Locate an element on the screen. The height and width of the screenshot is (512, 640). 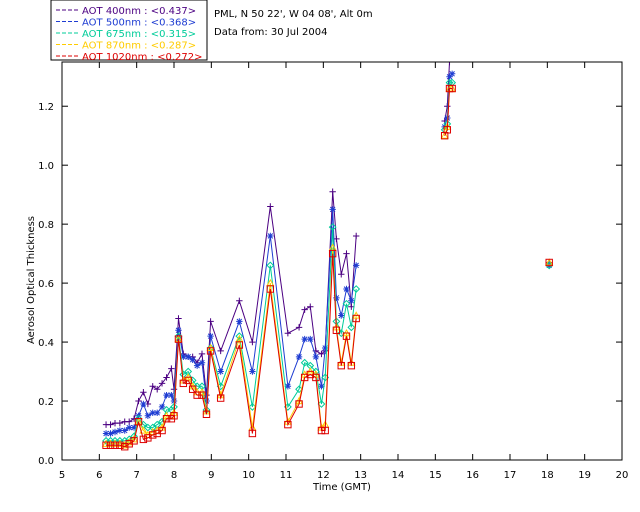
x-tick-label: 12 is located at coordinates (323, 475).